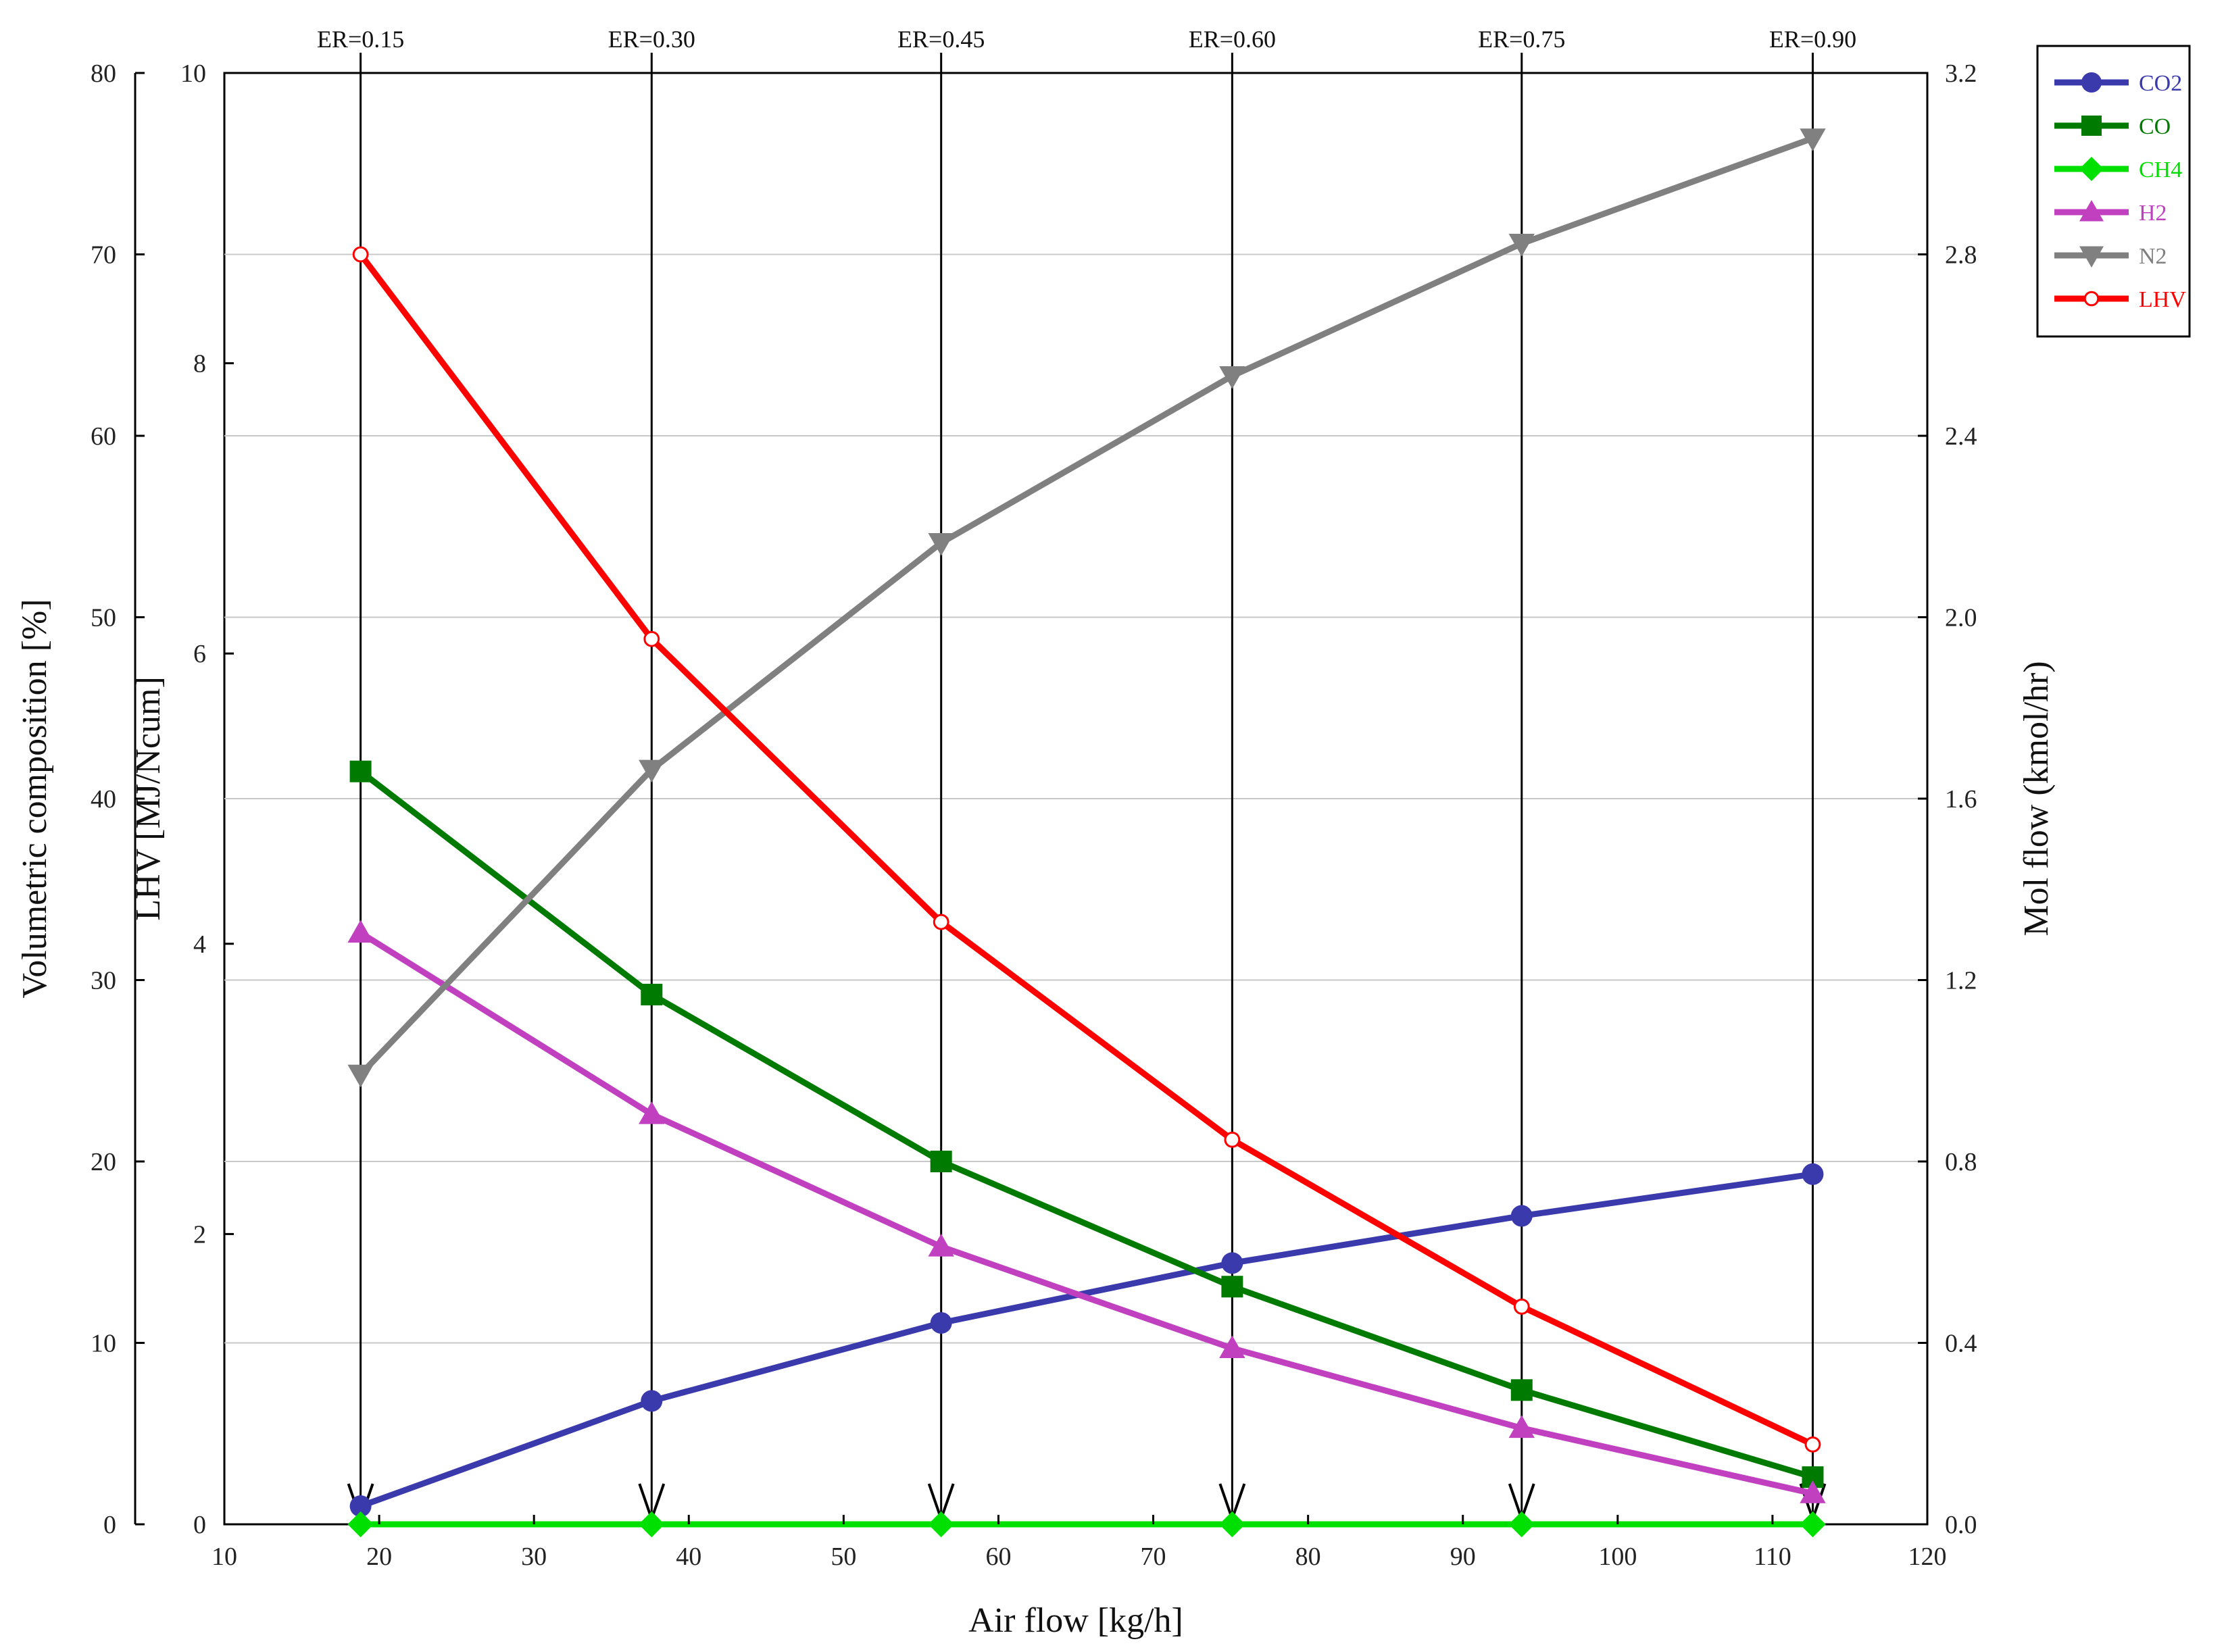 The image size is (2226, 1652). I want to click on tick-label-x: 40, so click(688, 1557).